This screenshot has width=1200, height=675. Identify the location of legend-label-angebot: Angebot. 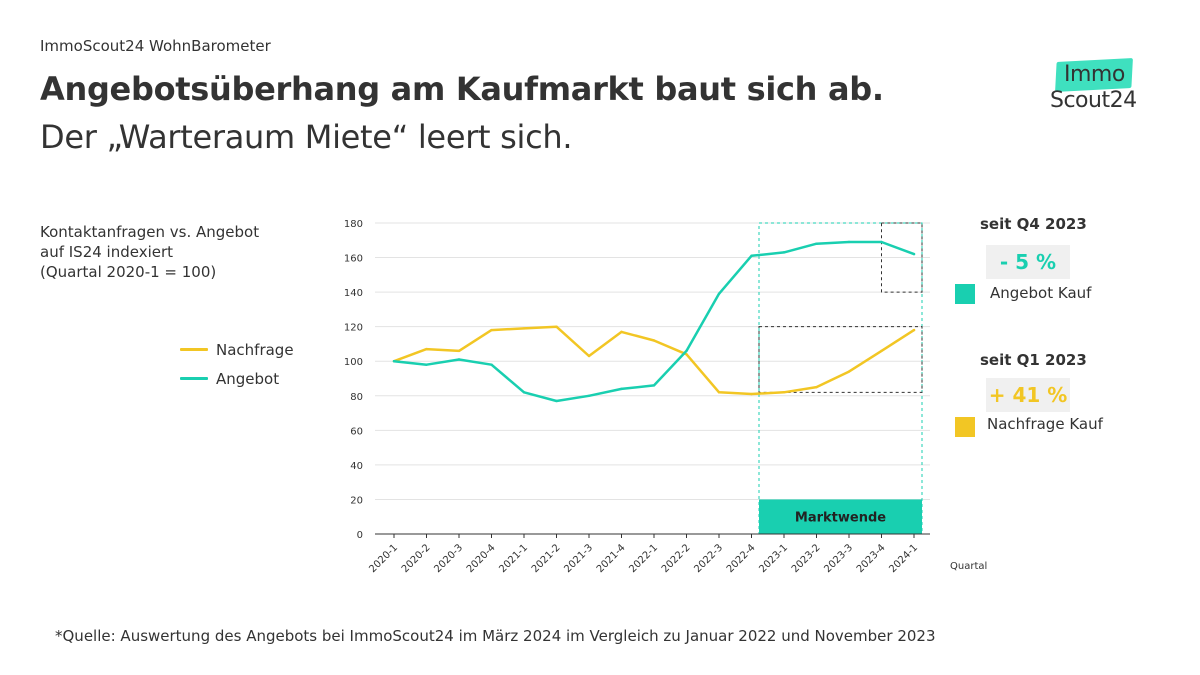
(248, 378).